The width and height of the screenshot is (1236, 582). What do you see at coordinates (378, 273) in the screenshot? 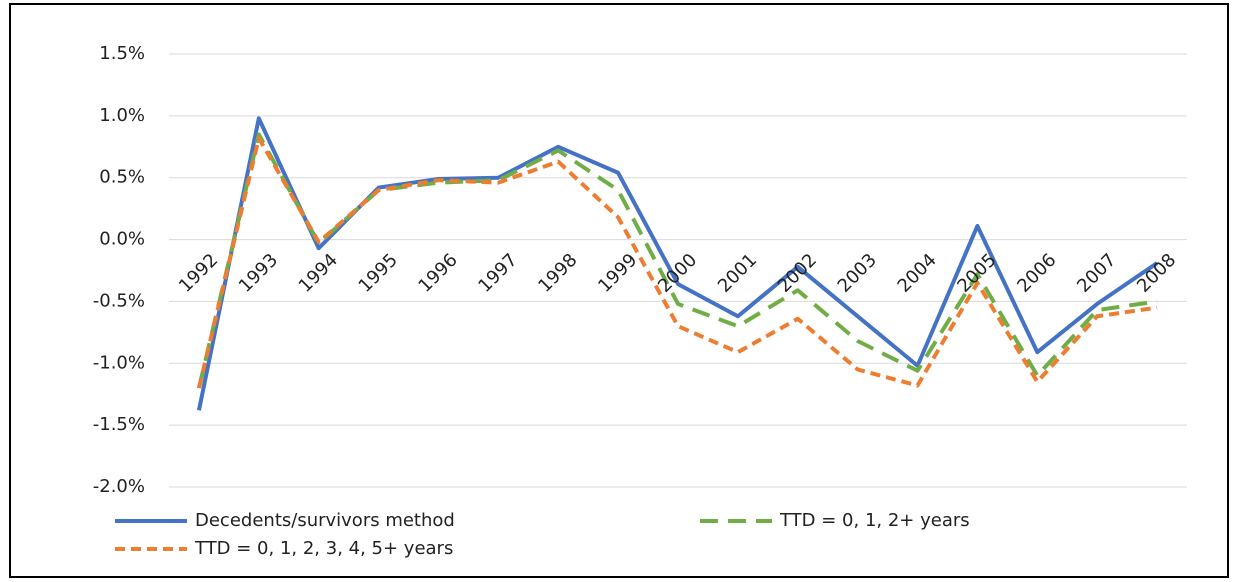
I see `x-tick-label: 1995` at bounding box center [378, 273].